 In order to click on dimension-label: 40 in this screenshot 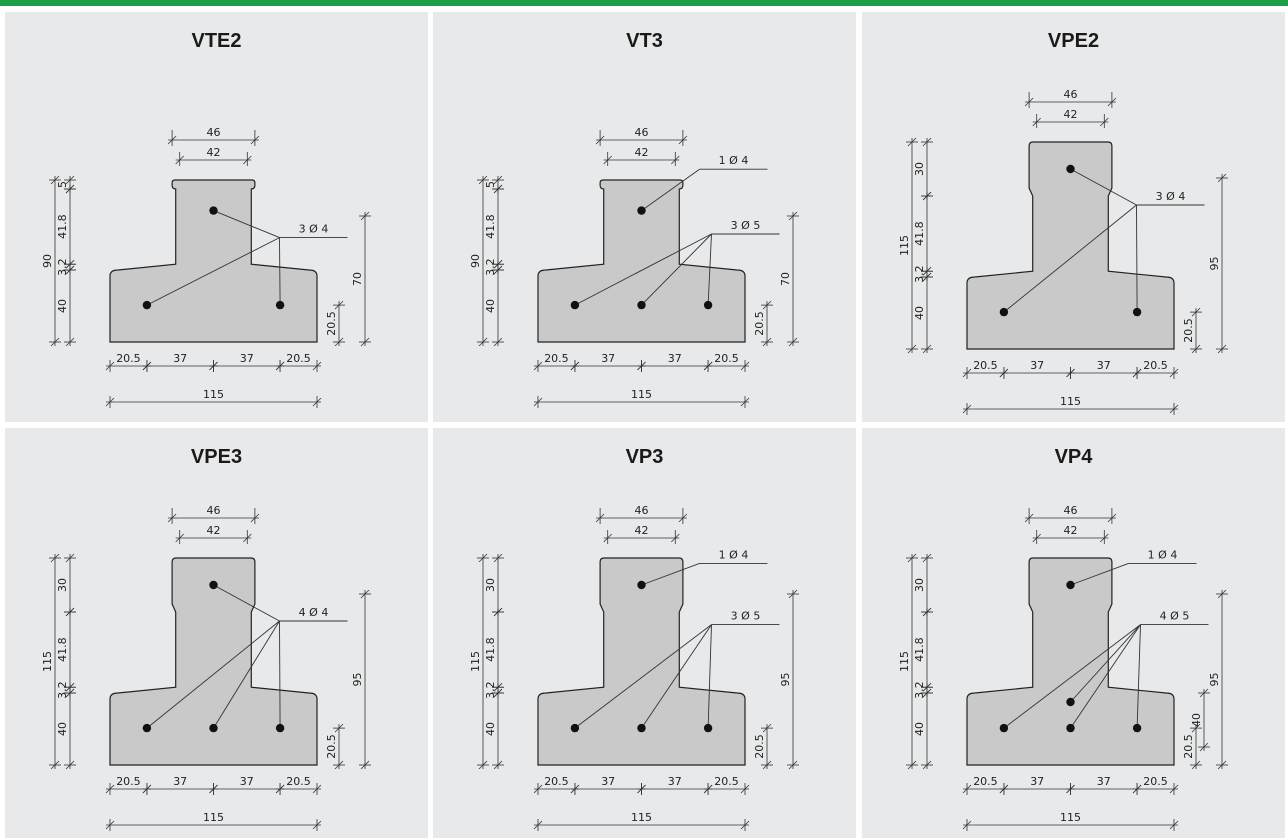, I will do `click(490, 306)`.